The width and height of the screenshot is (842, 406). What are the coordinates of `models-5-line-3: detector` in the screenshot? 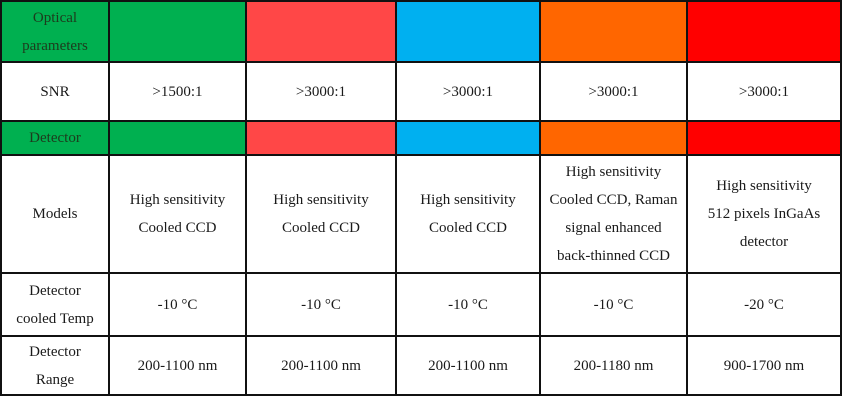 It's located at (764, 242).